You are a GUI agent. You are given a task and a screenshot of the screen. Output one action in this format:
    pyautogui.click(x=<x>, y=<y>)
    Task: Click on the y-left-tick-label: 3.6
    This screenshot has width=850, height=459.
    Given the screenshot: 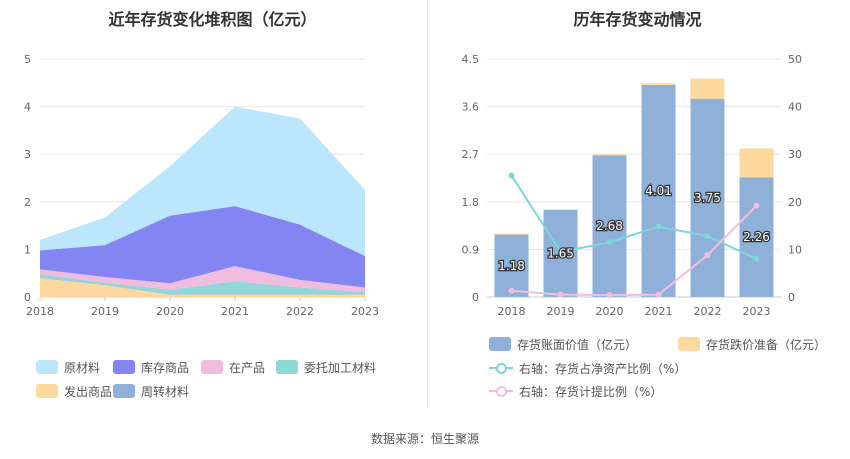 What is the action you would take?
    pyautogui.click(x=471, y=107)
    